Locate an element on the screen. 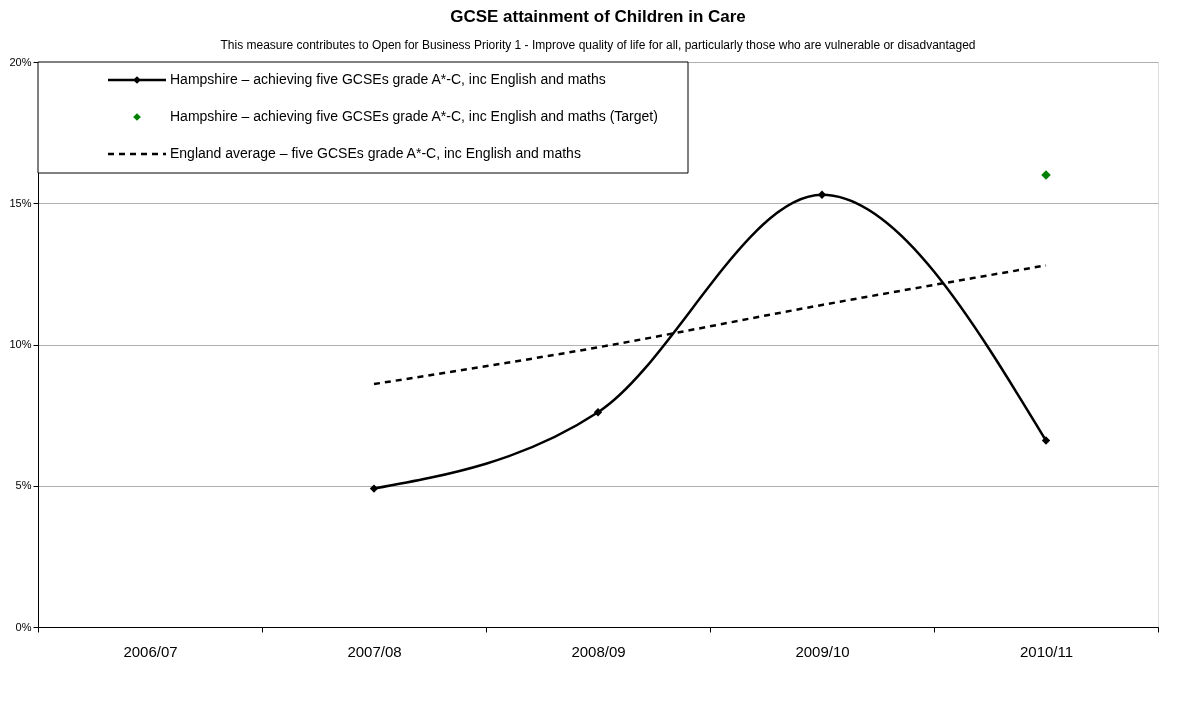  x-tick-label: 2008/09 is located at coordinates (598, 651).